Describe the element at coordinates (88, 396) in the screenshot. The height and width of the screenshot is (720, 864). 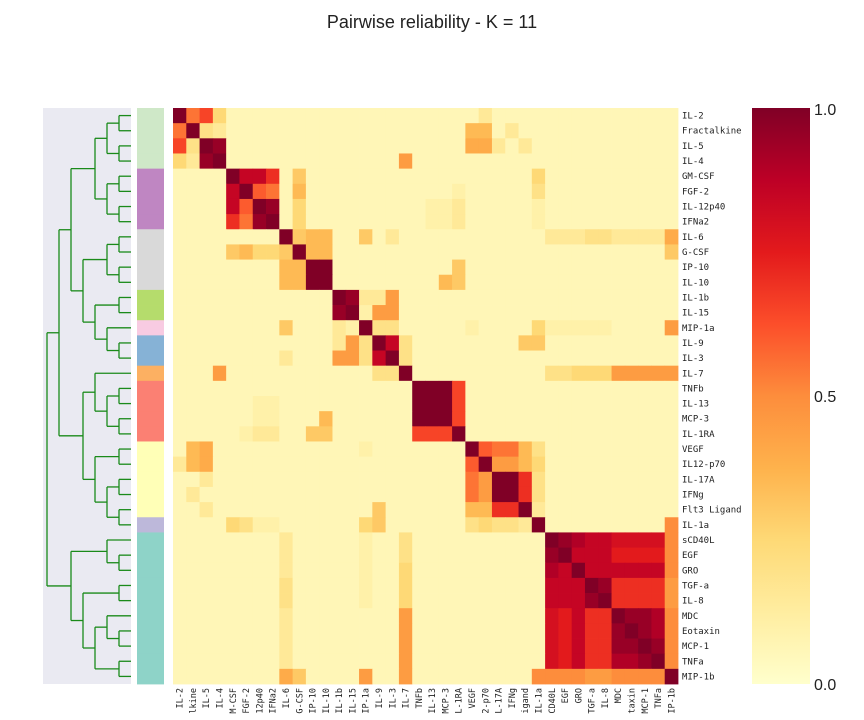
I see `row-dendrogram` at that location.